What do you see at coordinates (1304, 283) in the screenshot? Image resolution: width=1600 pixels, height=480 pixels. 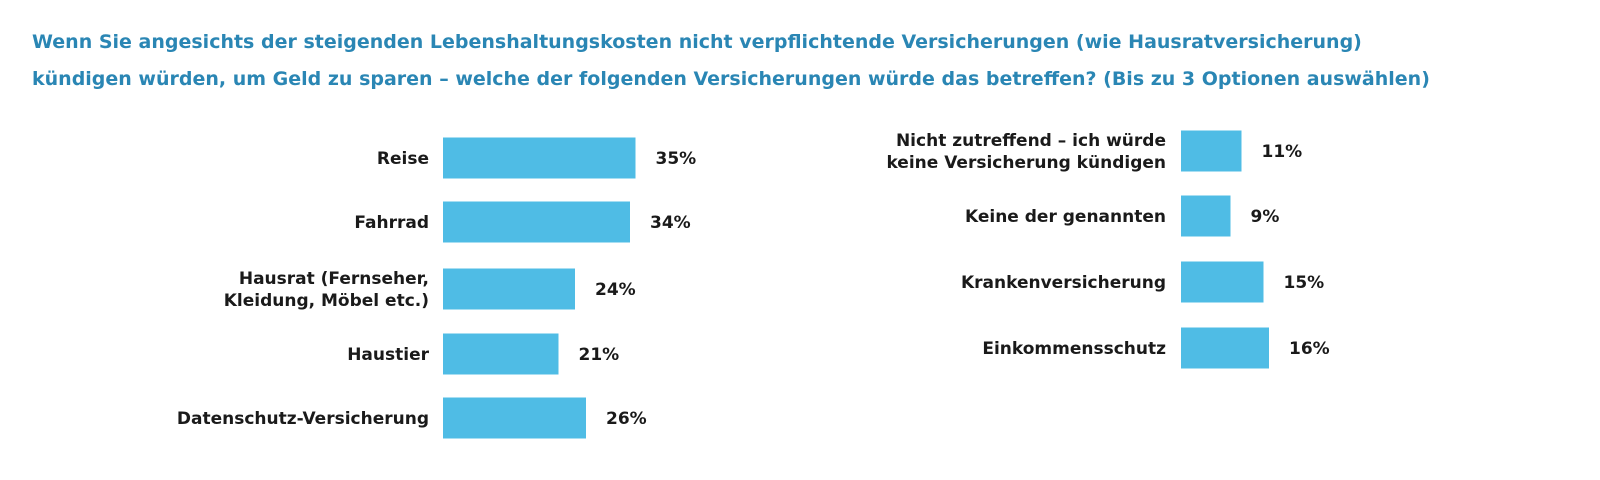 I see `right-value-label-3: 15%` at bounding box center [1304, 283].